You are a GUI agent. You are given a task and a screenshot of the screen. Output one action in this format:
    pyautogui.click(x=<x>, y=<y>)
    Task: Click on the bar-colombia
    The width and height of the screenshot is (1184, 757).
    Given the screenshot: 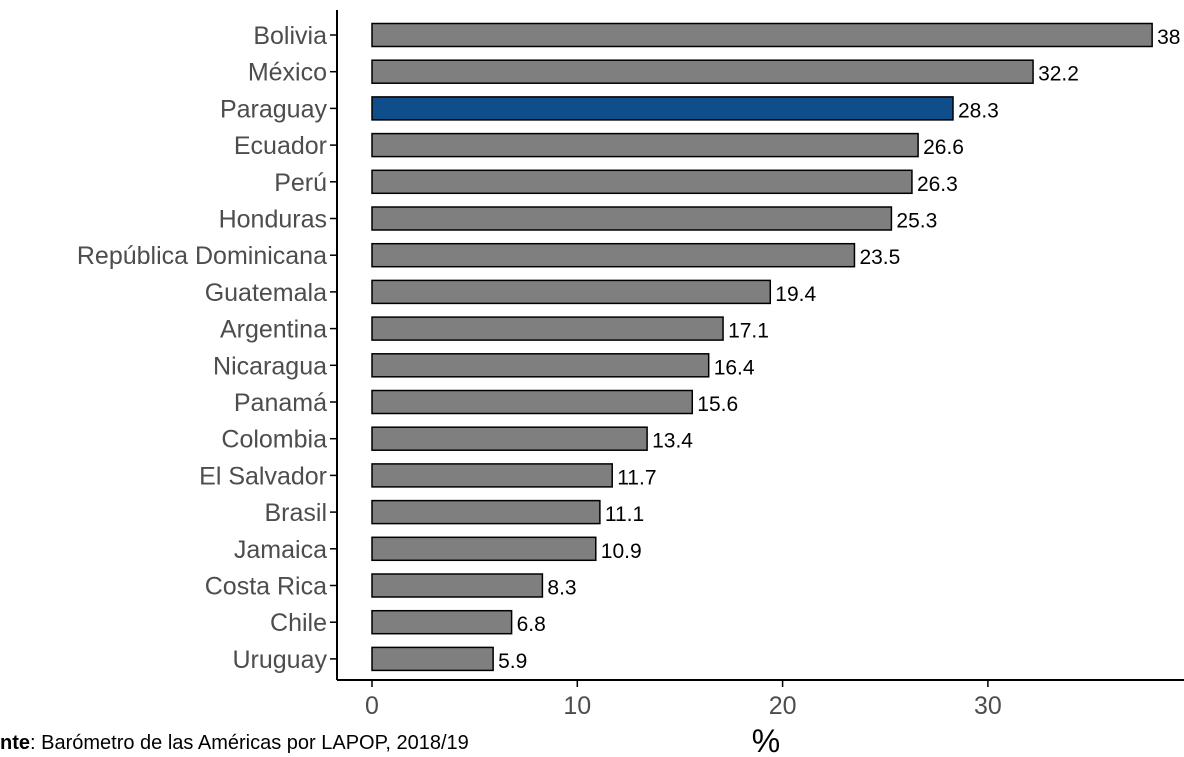 What is the action you would take?
    pyautogui.click(x=509, y=438)
    